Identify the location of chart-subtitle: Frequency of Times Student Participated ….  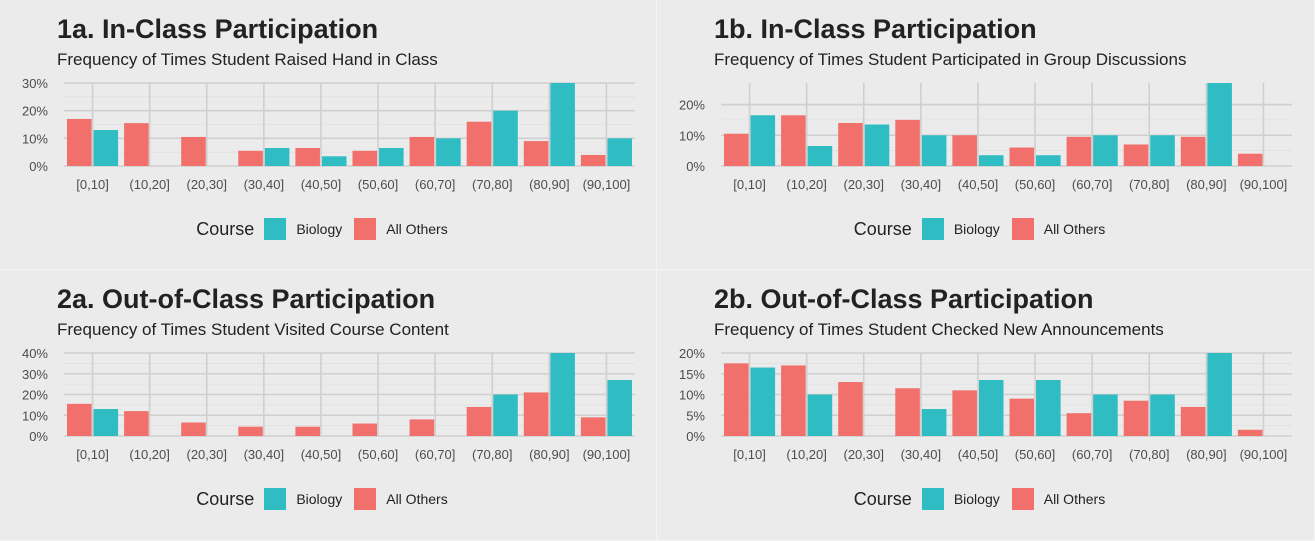
(950, 59).